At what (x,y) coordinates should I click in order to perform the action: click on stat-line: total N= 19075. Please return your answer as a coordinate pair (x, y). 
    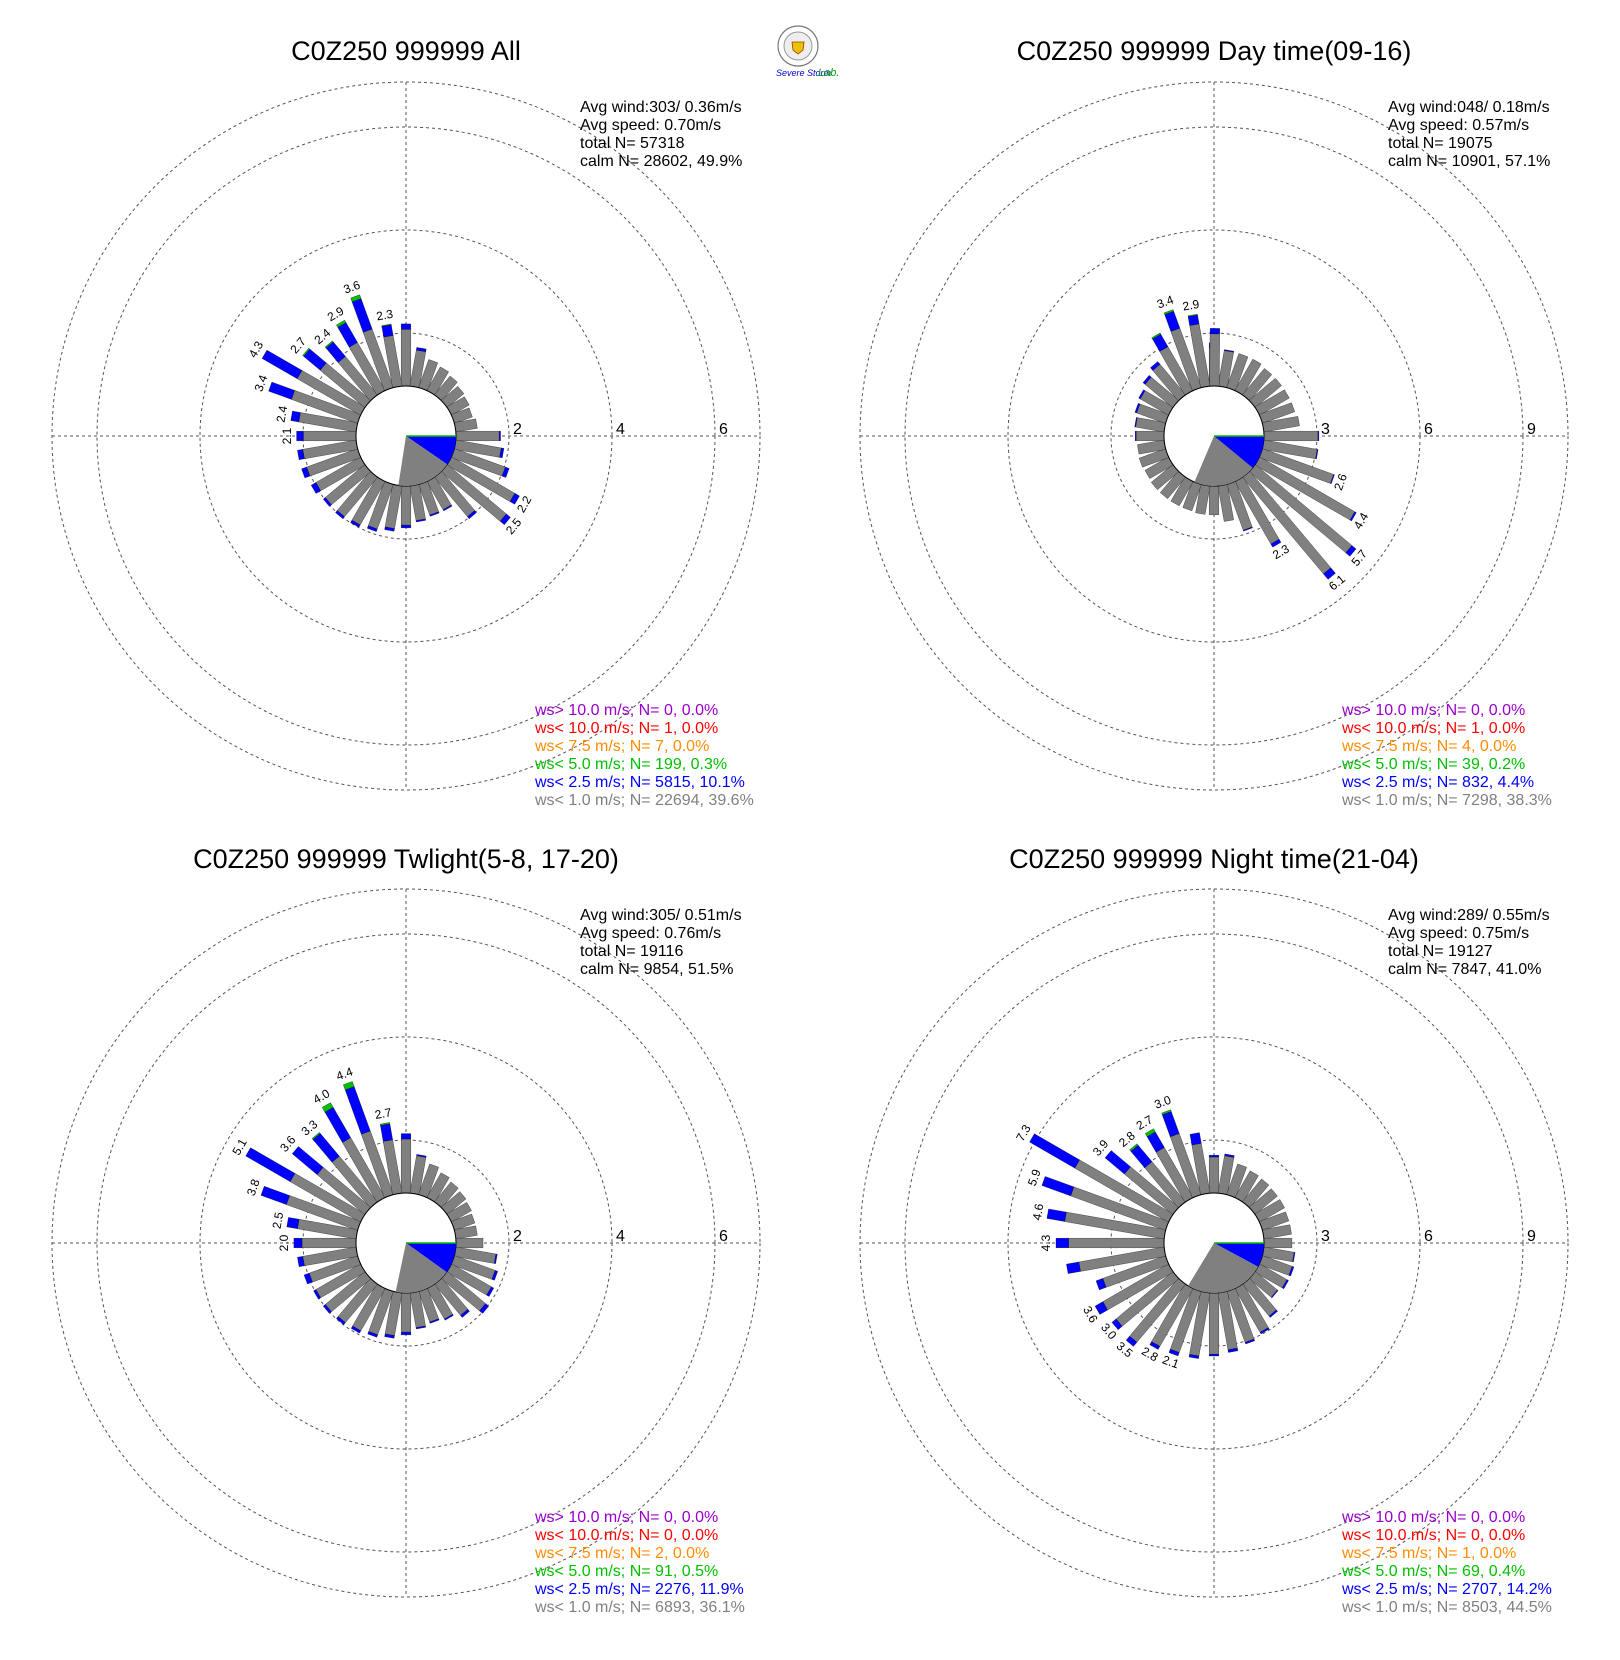
    Looking at the image, I should click on (1440, 143).